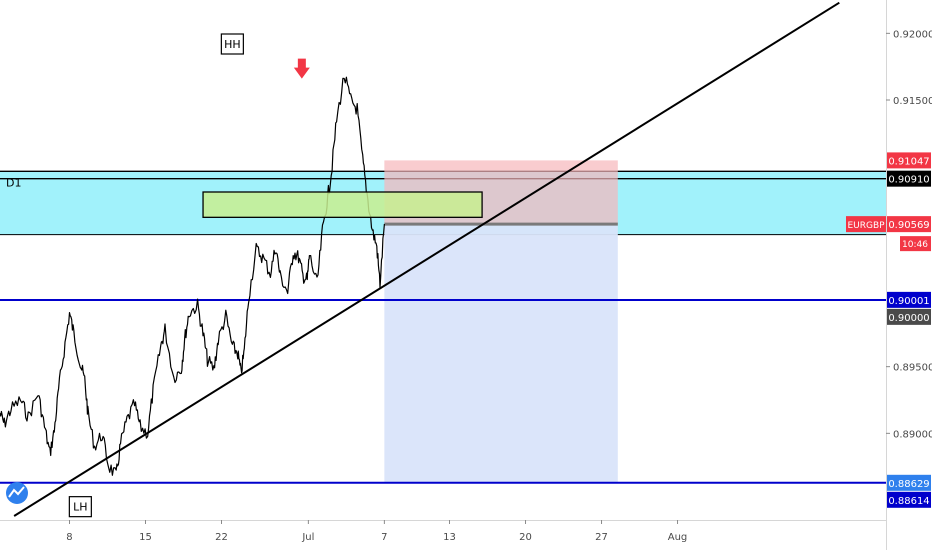  What do you see at coordinates (912, 434) in the screenshot?
I see `y-tick-label: 0.89000` at bounding box center [912, 434].